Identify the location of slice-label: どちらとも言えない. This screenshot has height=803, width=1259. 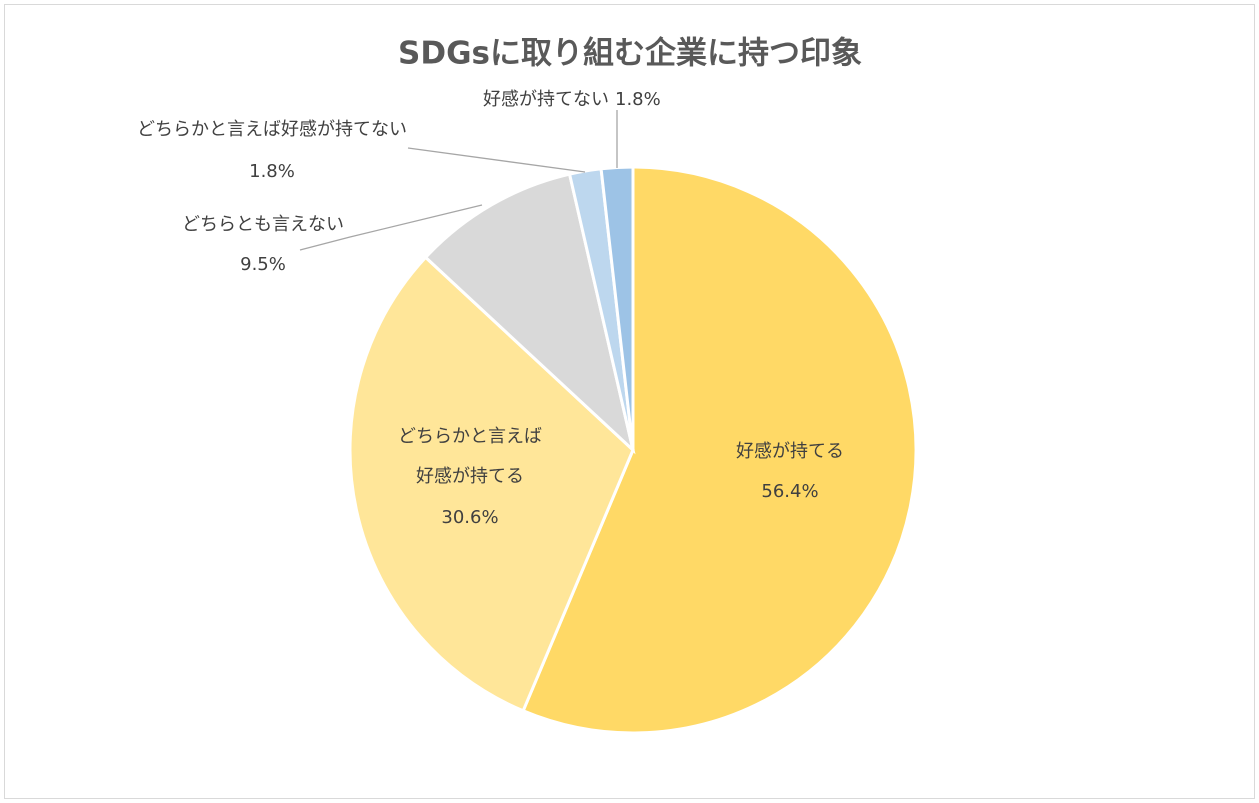
(263, 224).